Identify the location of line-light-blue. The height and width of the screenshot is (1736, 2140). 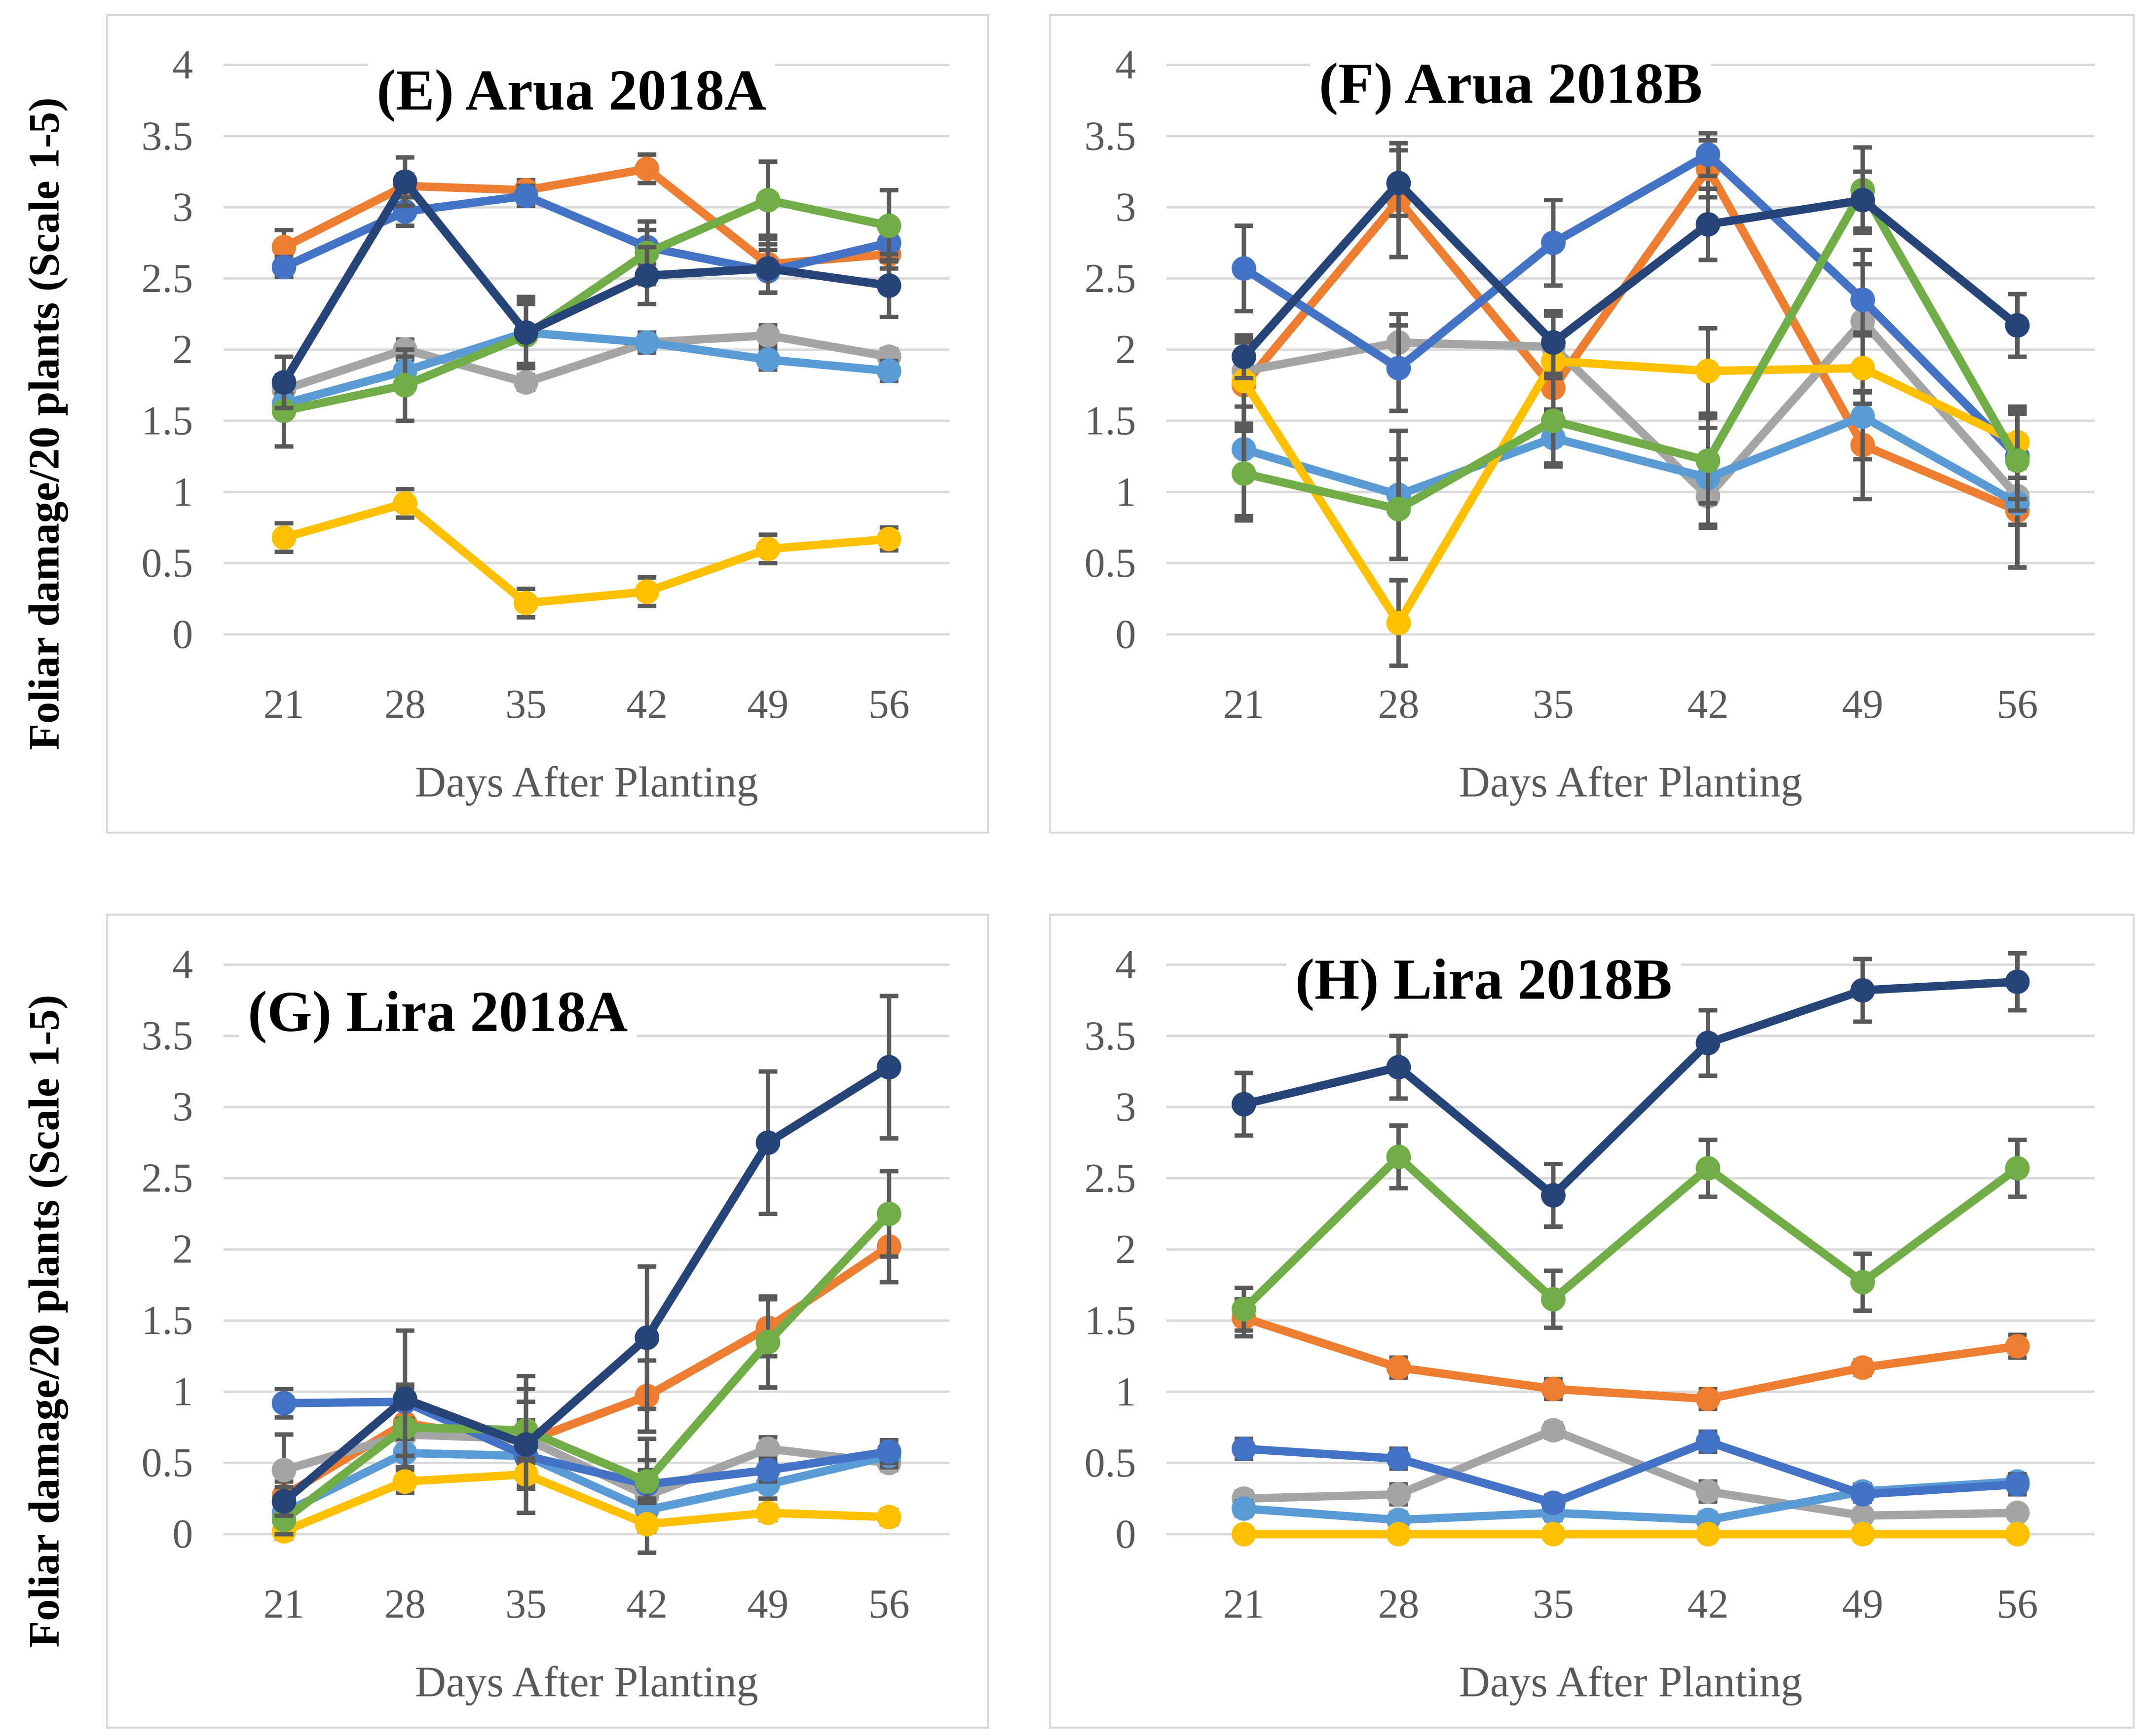
(587, 368).